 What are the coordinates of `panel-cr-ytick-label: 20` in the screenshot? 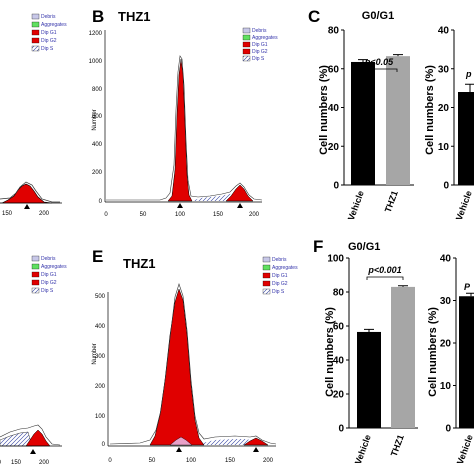 It's located at (444, 108).